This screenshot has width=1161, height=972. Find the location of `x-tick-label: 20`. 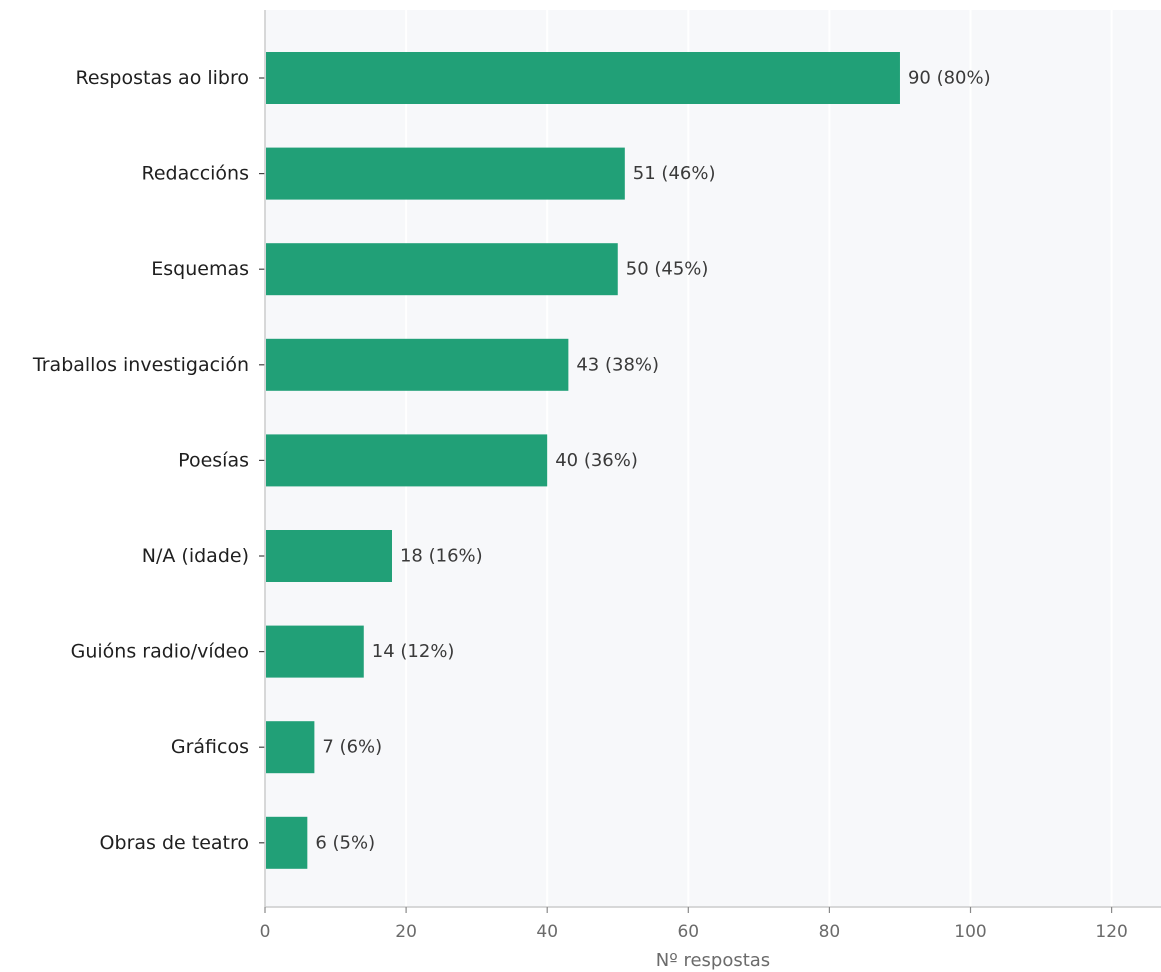

x-tick-label: 20 is located at coordinates (406, 932).